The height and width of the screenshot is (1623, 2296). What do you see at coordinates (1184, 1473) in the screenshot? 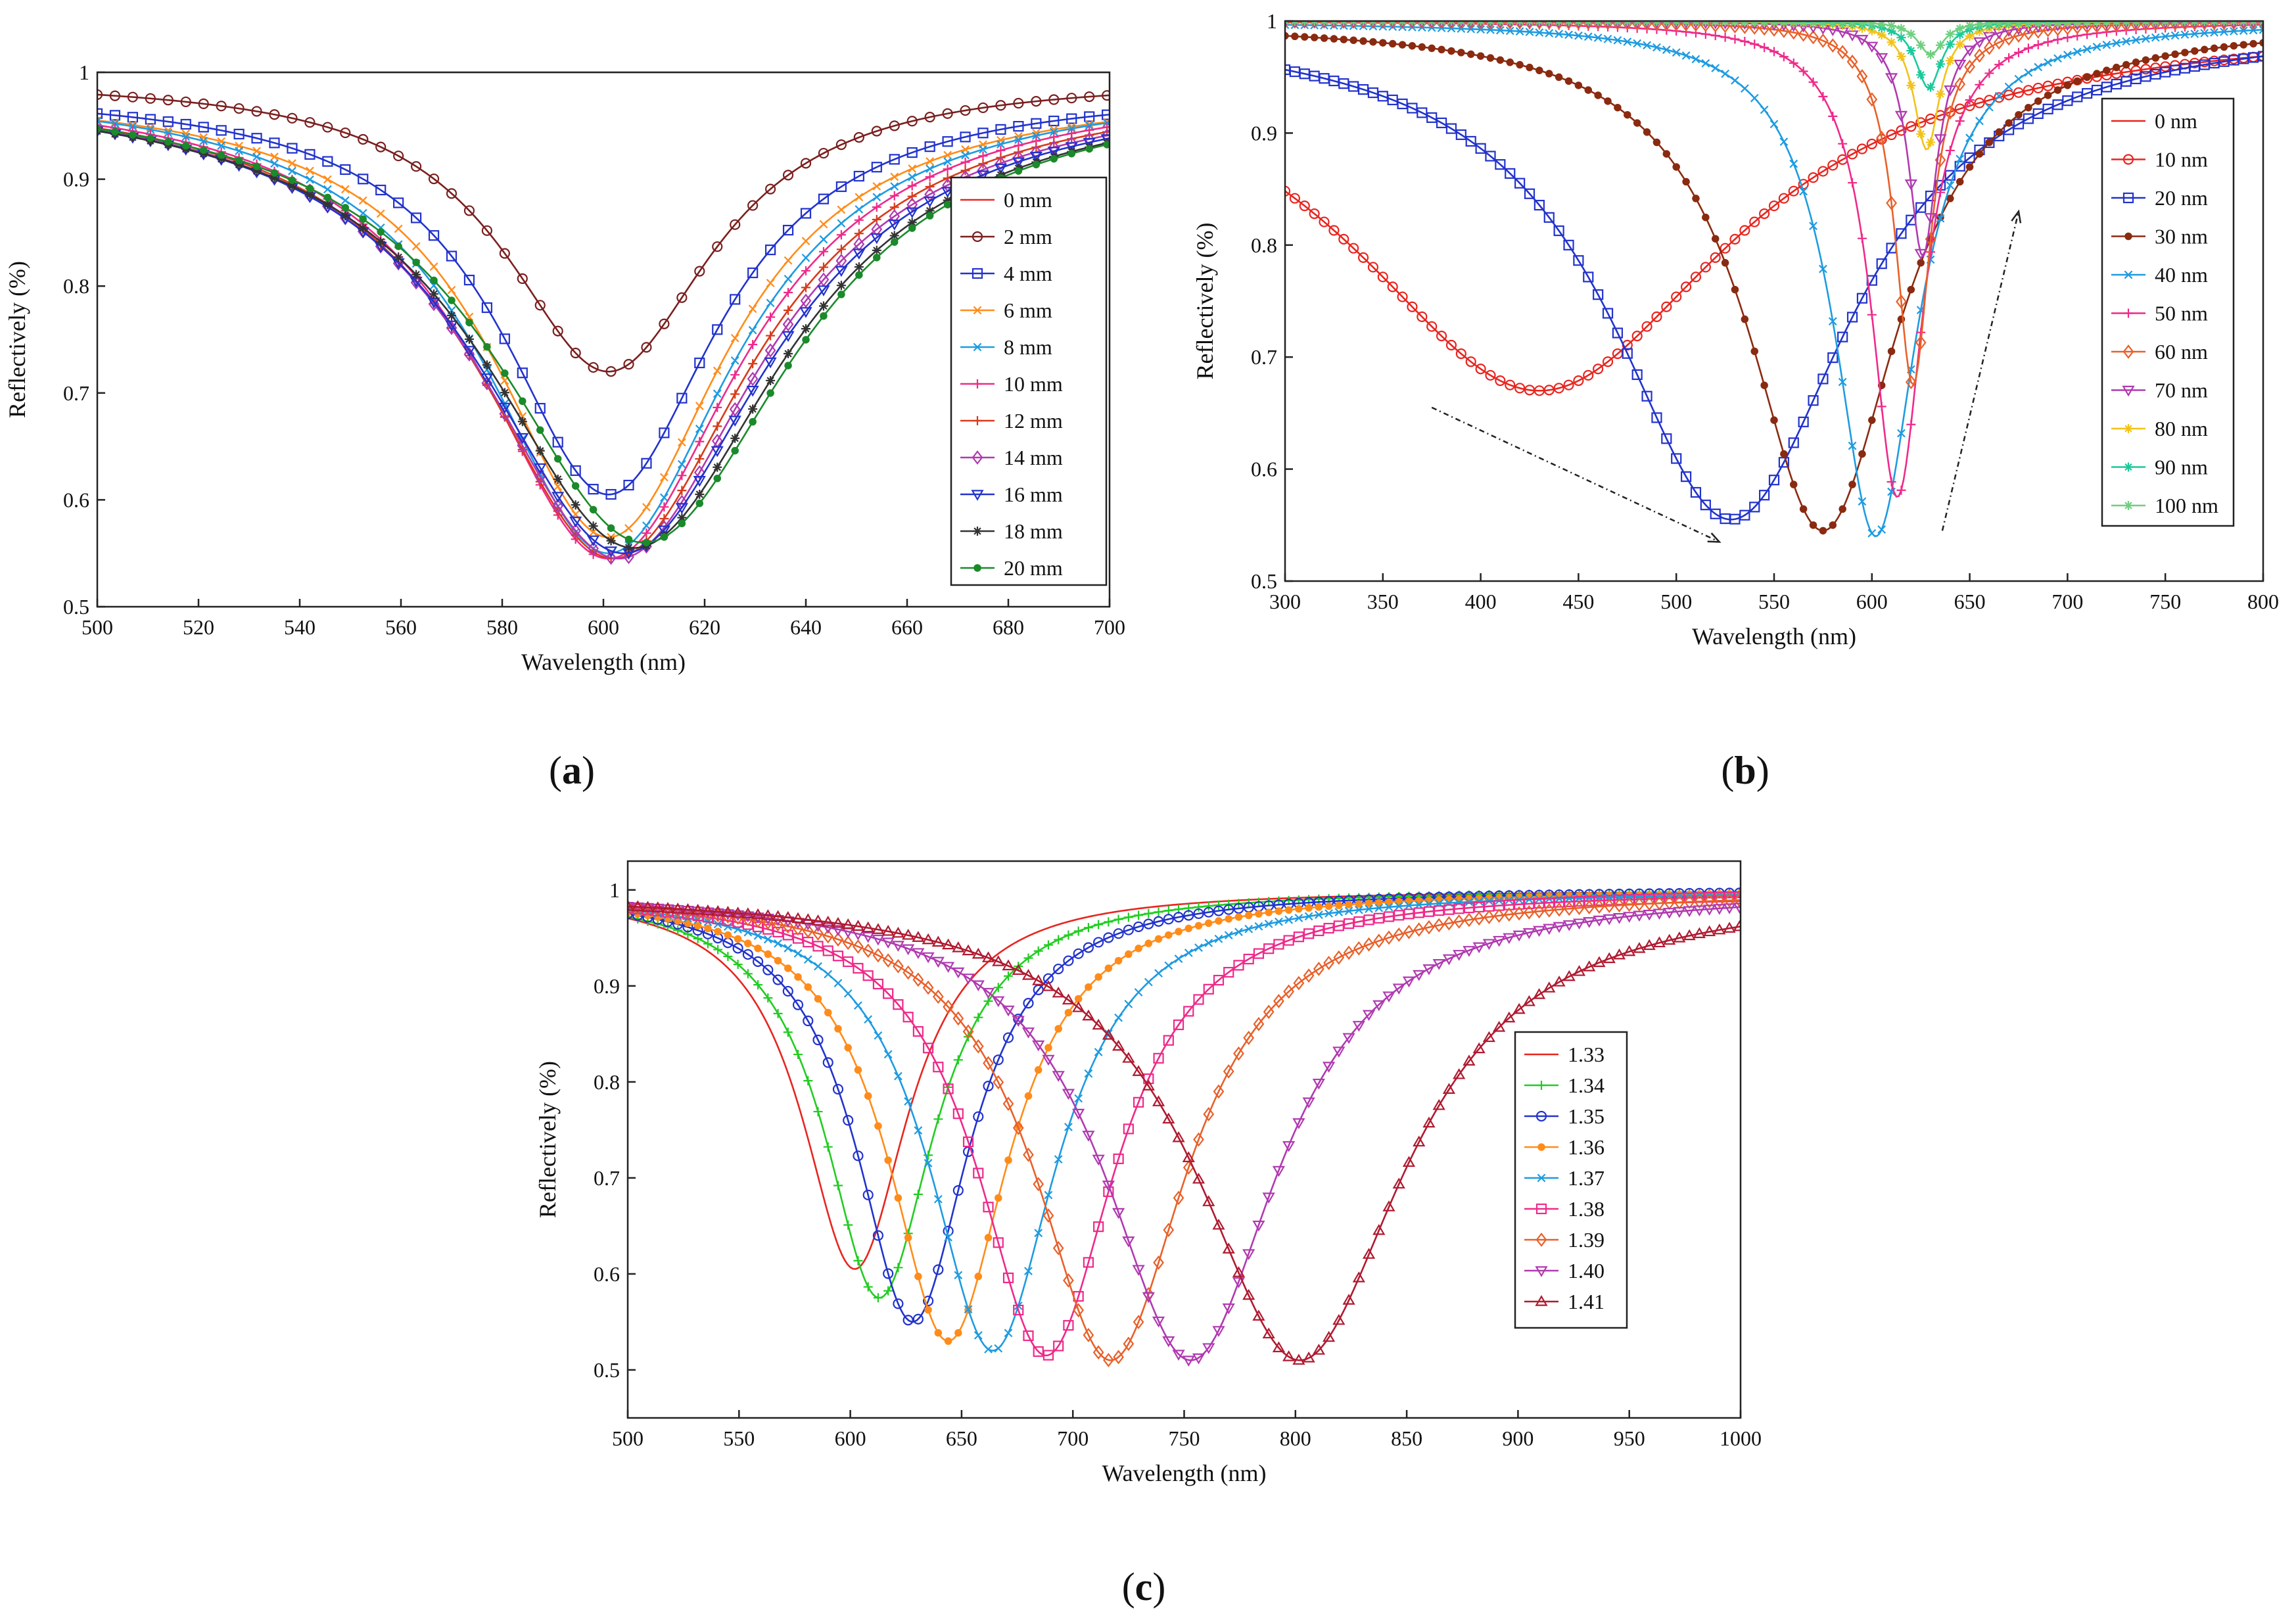
I see `x-axis-label: Wavelength (nm)` at bounding box center [1184, 1473].